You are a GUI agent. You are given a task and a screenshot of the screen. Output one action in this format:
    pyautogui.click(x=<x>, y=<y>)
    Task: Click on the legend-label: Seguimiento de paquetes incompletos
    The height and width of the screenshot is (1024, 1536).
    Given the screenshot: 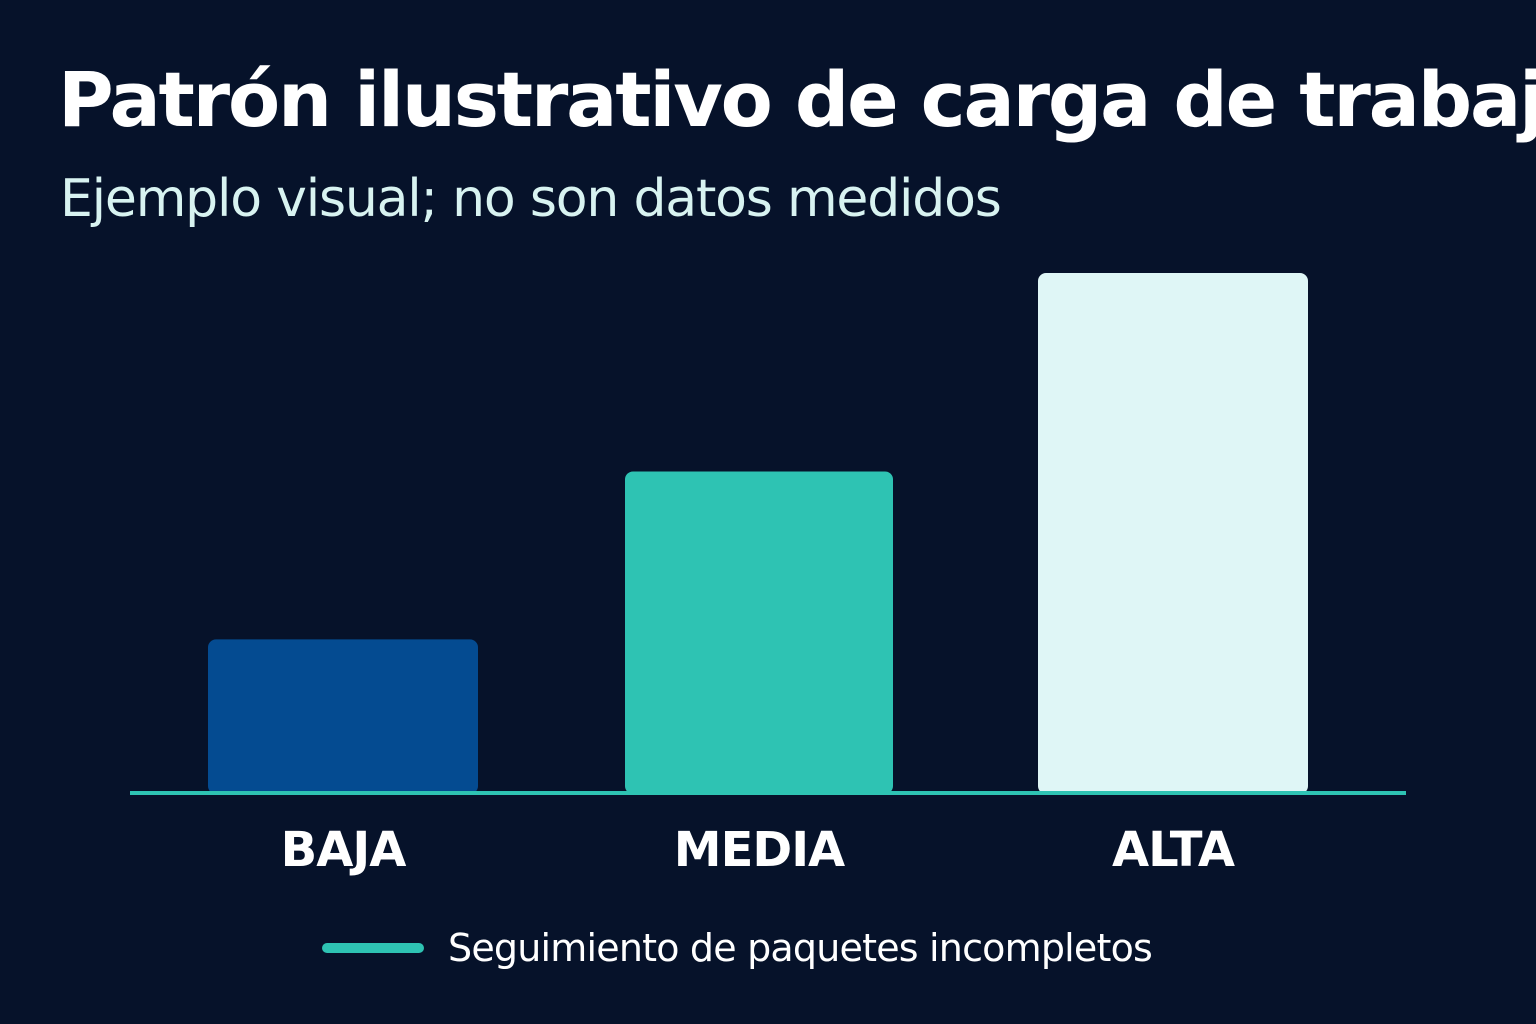 What is the action you would take?
    pyautogui.click(x=800, y=948)
    